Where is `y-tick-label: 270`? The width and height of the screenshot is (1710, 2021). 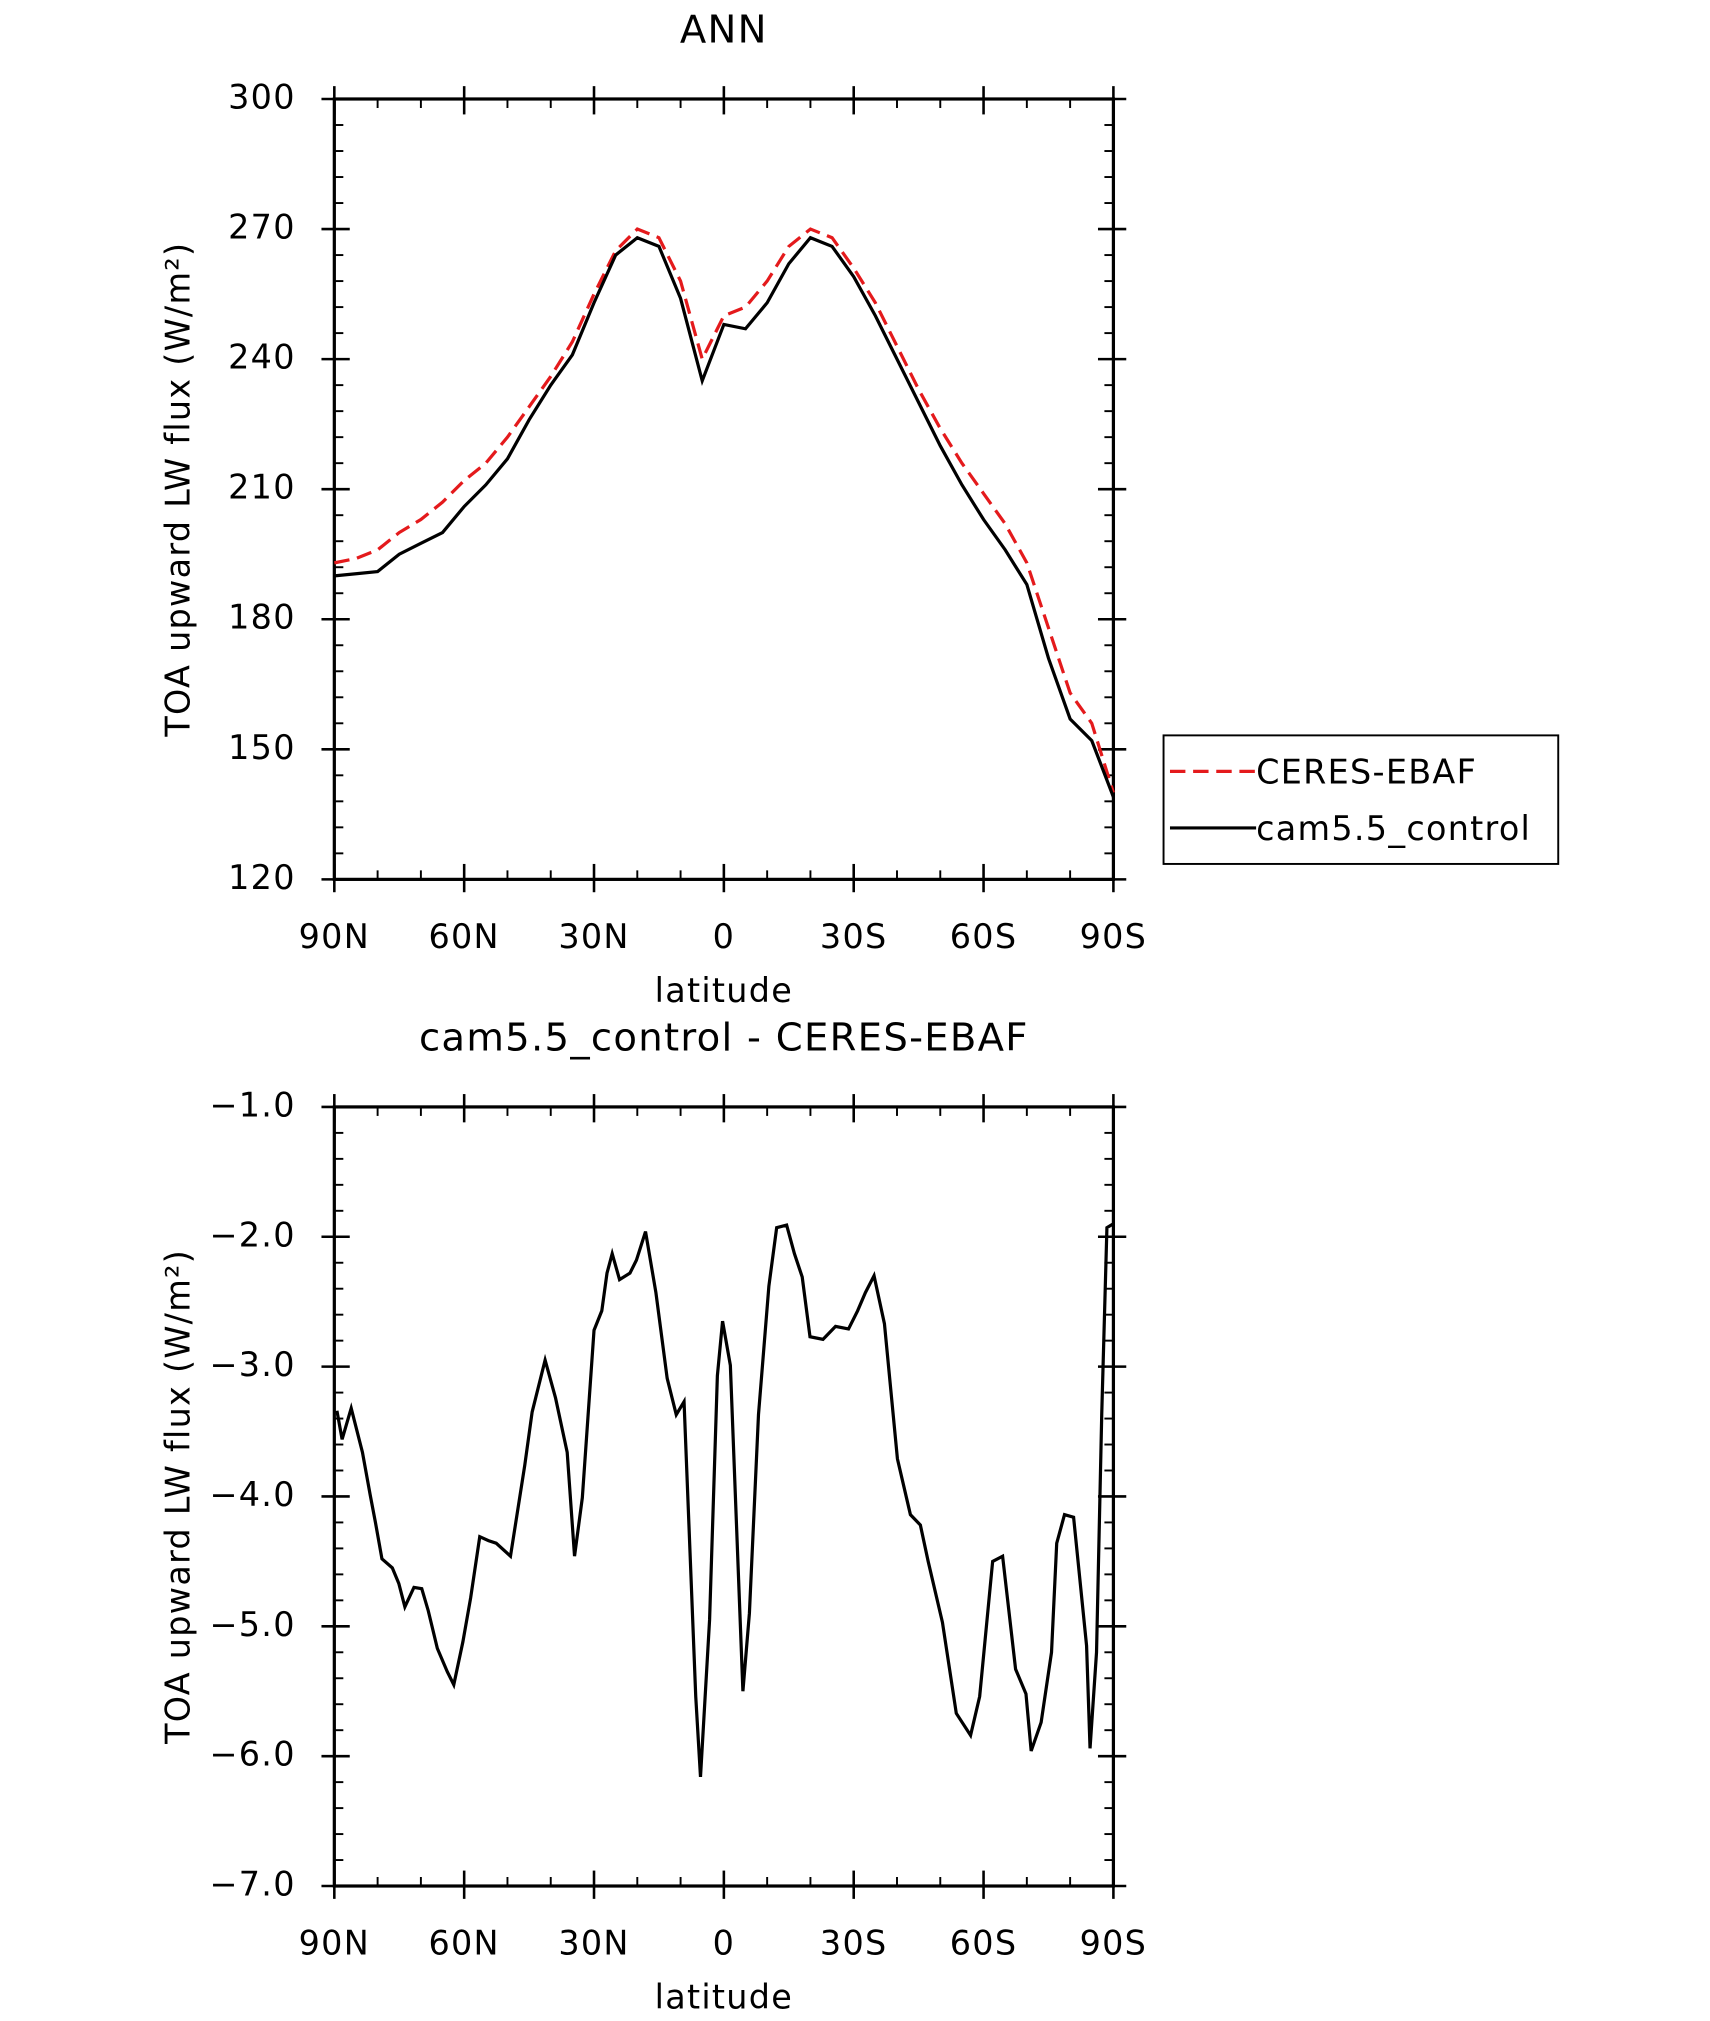
y-tick-label: 270 is located at coordinates (262, 227).